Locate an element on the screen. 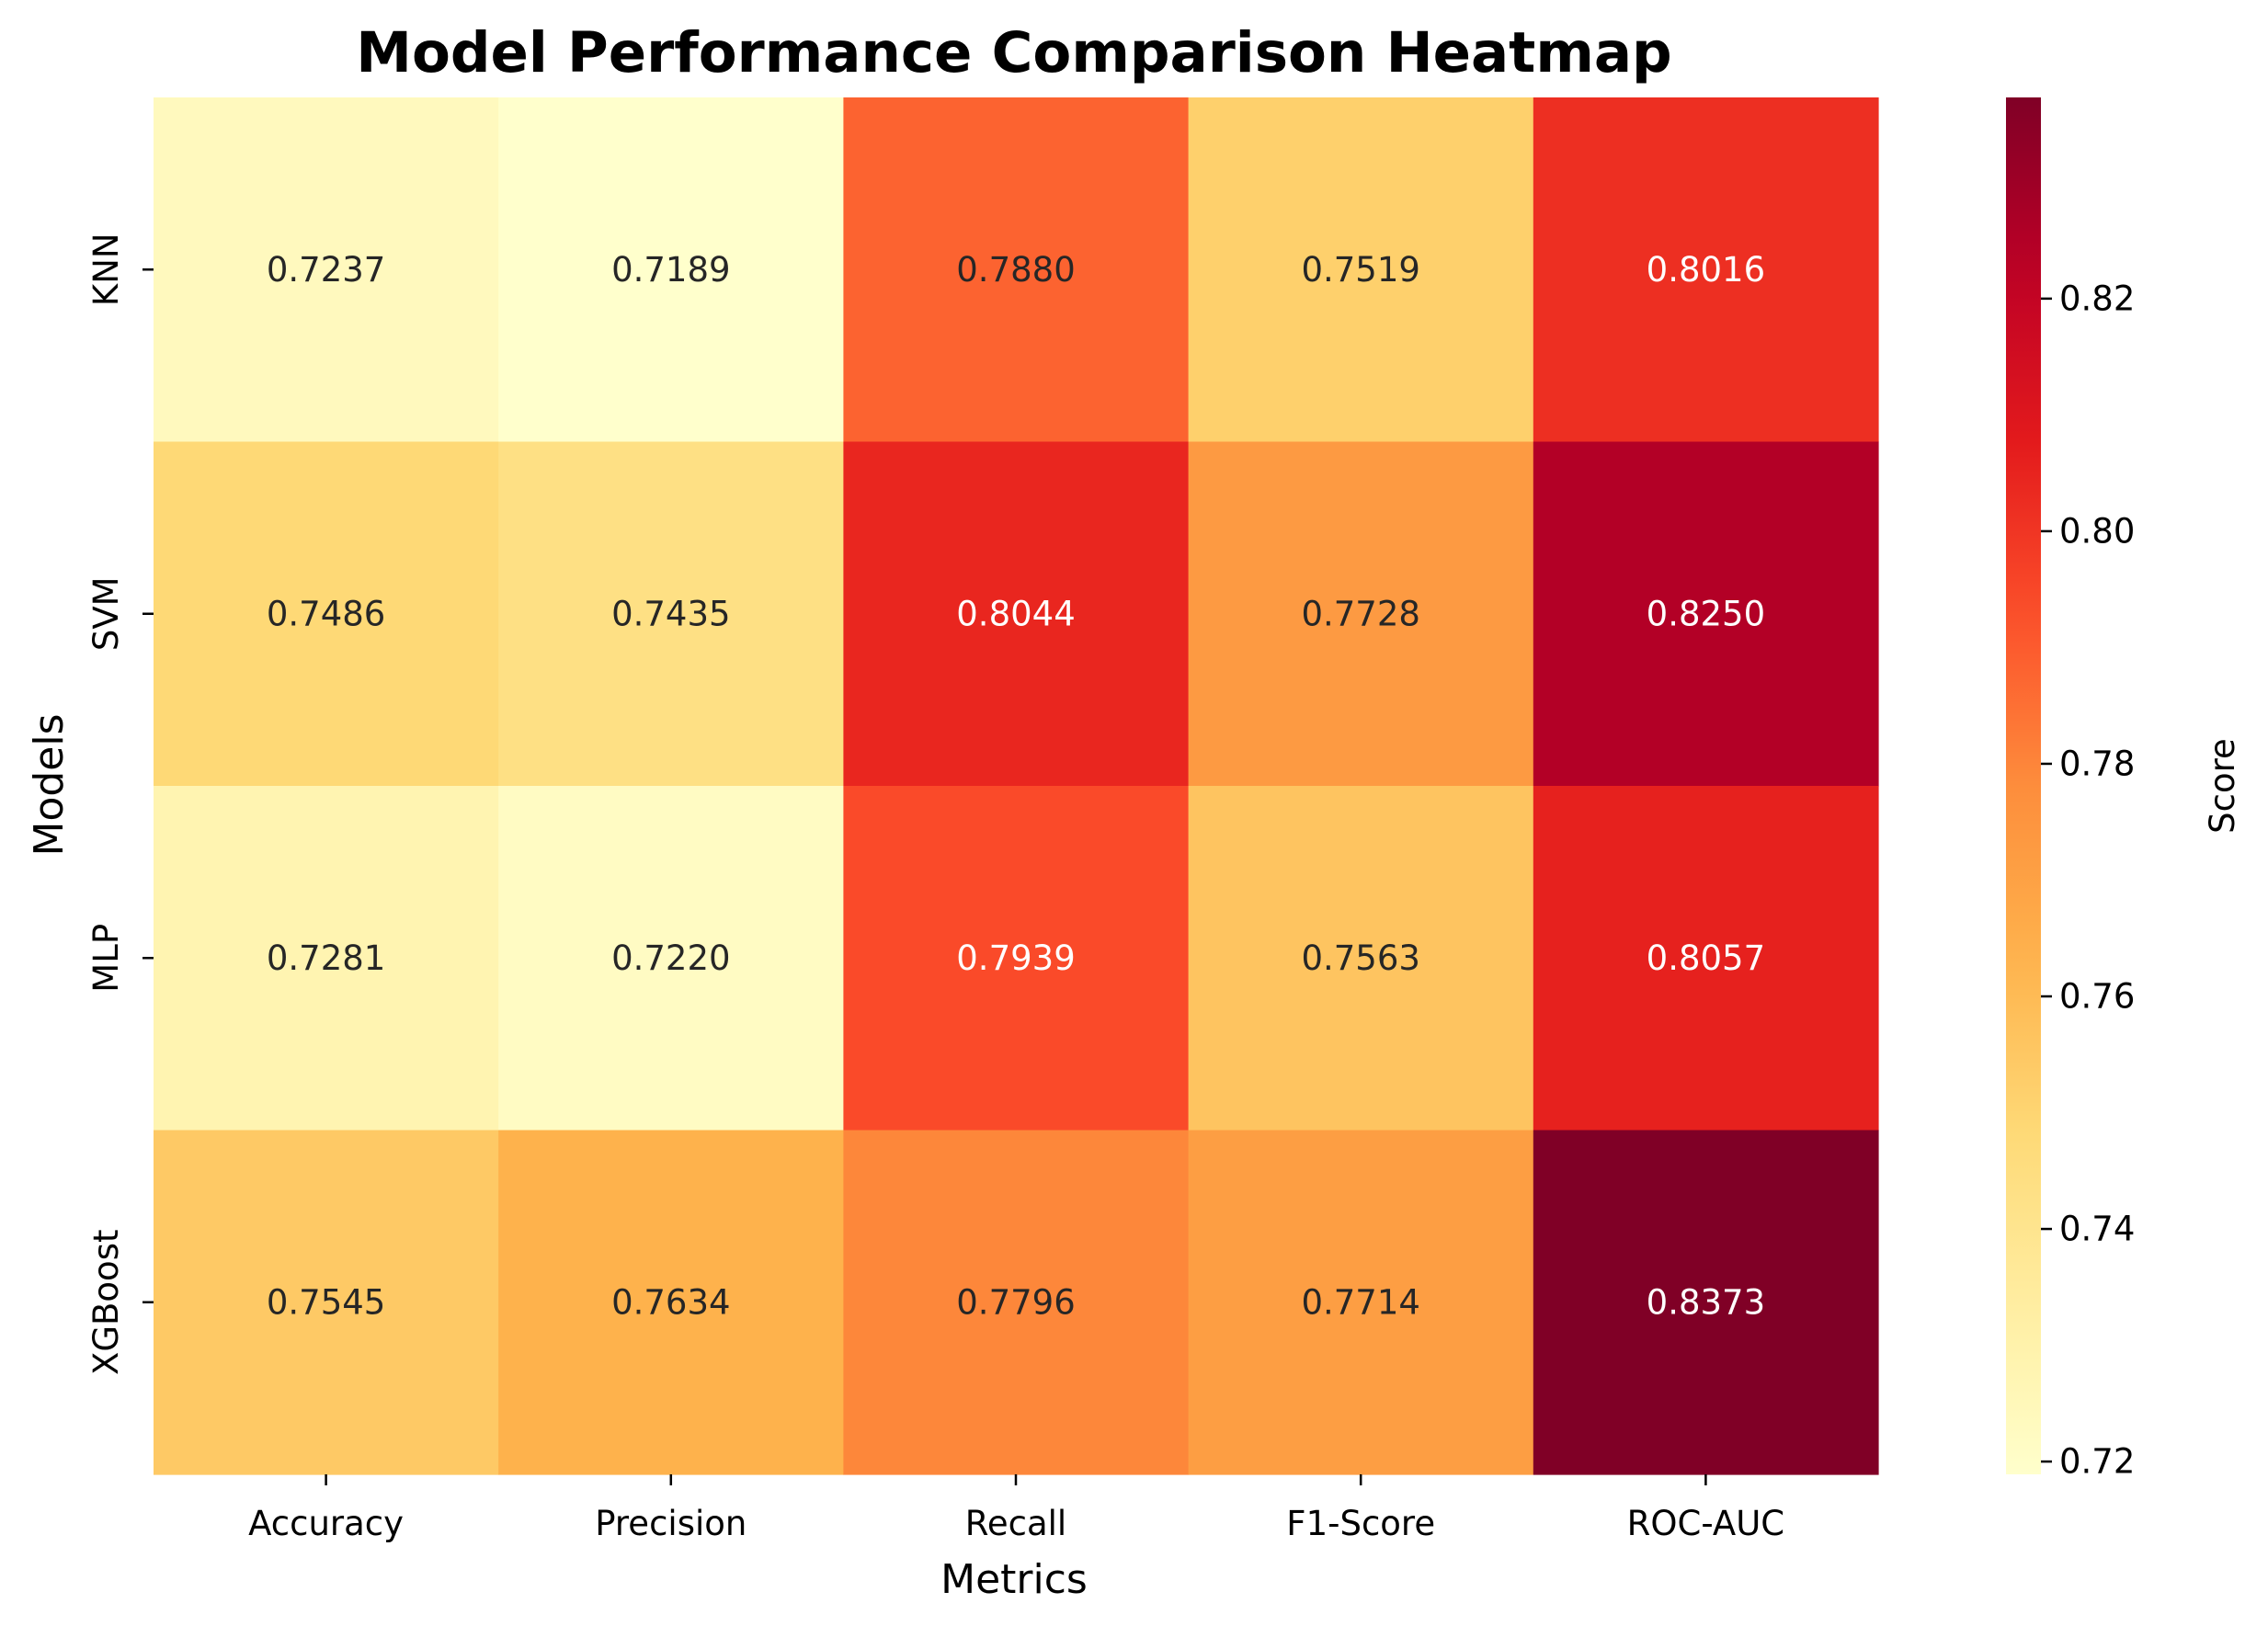 This screenshot has height=1626, width=2268. cell-value-label: 0.7714 is located at coordinates (1360, 1302).